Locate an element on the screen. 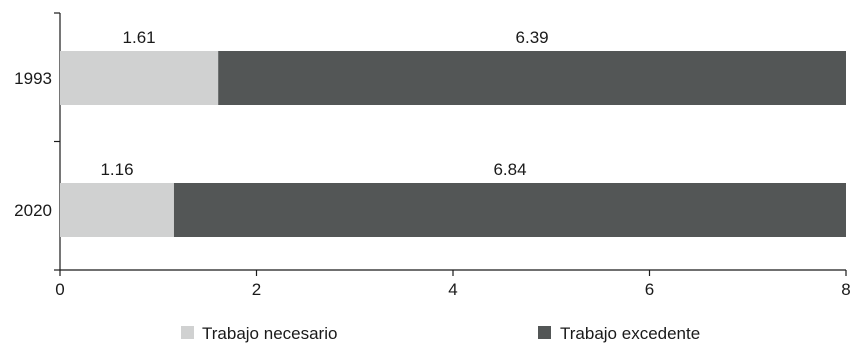 This screenshot has height=347, width=850. category-label-2020: 2020 is located at coordinates (33, 210).